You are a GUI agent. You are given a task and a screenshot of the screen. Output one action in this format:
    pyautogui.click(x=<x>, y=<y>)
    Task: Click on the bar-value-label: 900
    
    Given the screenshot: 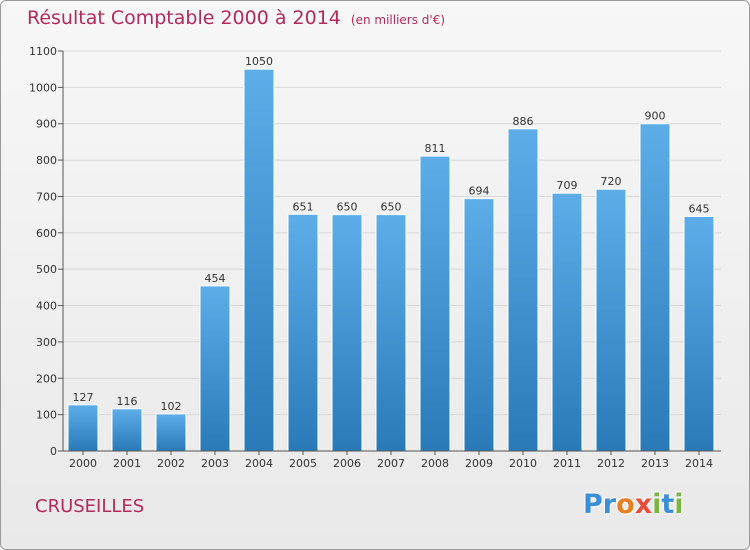 What is the action you would take?
    pyautogui.click(x=655, y=116)
    